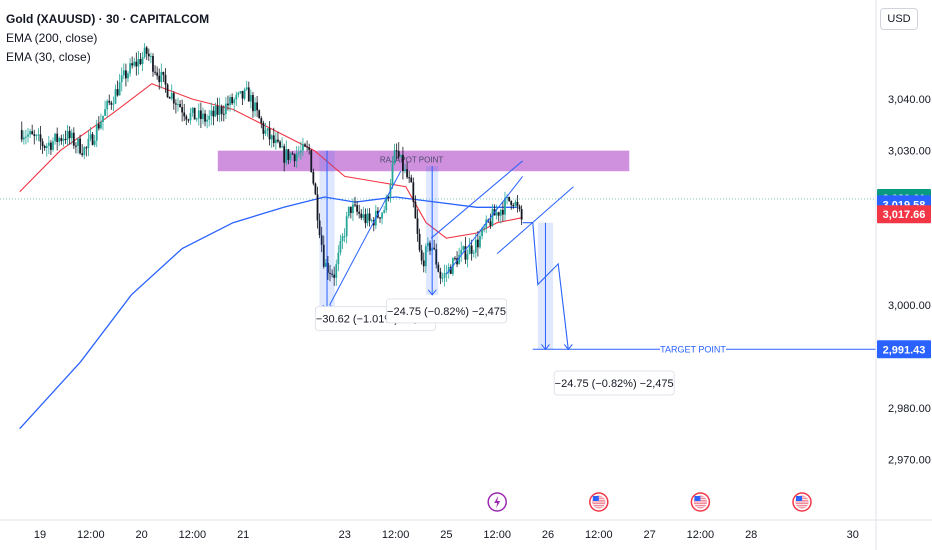 Image resolution: width=932 pixels, height=550 pixels. Describe the element at coordinates (108, 19) in the screenshot. I see `symbol-title: Gold (XAUUSD) · 30 · CAPITALCOM` at that location.